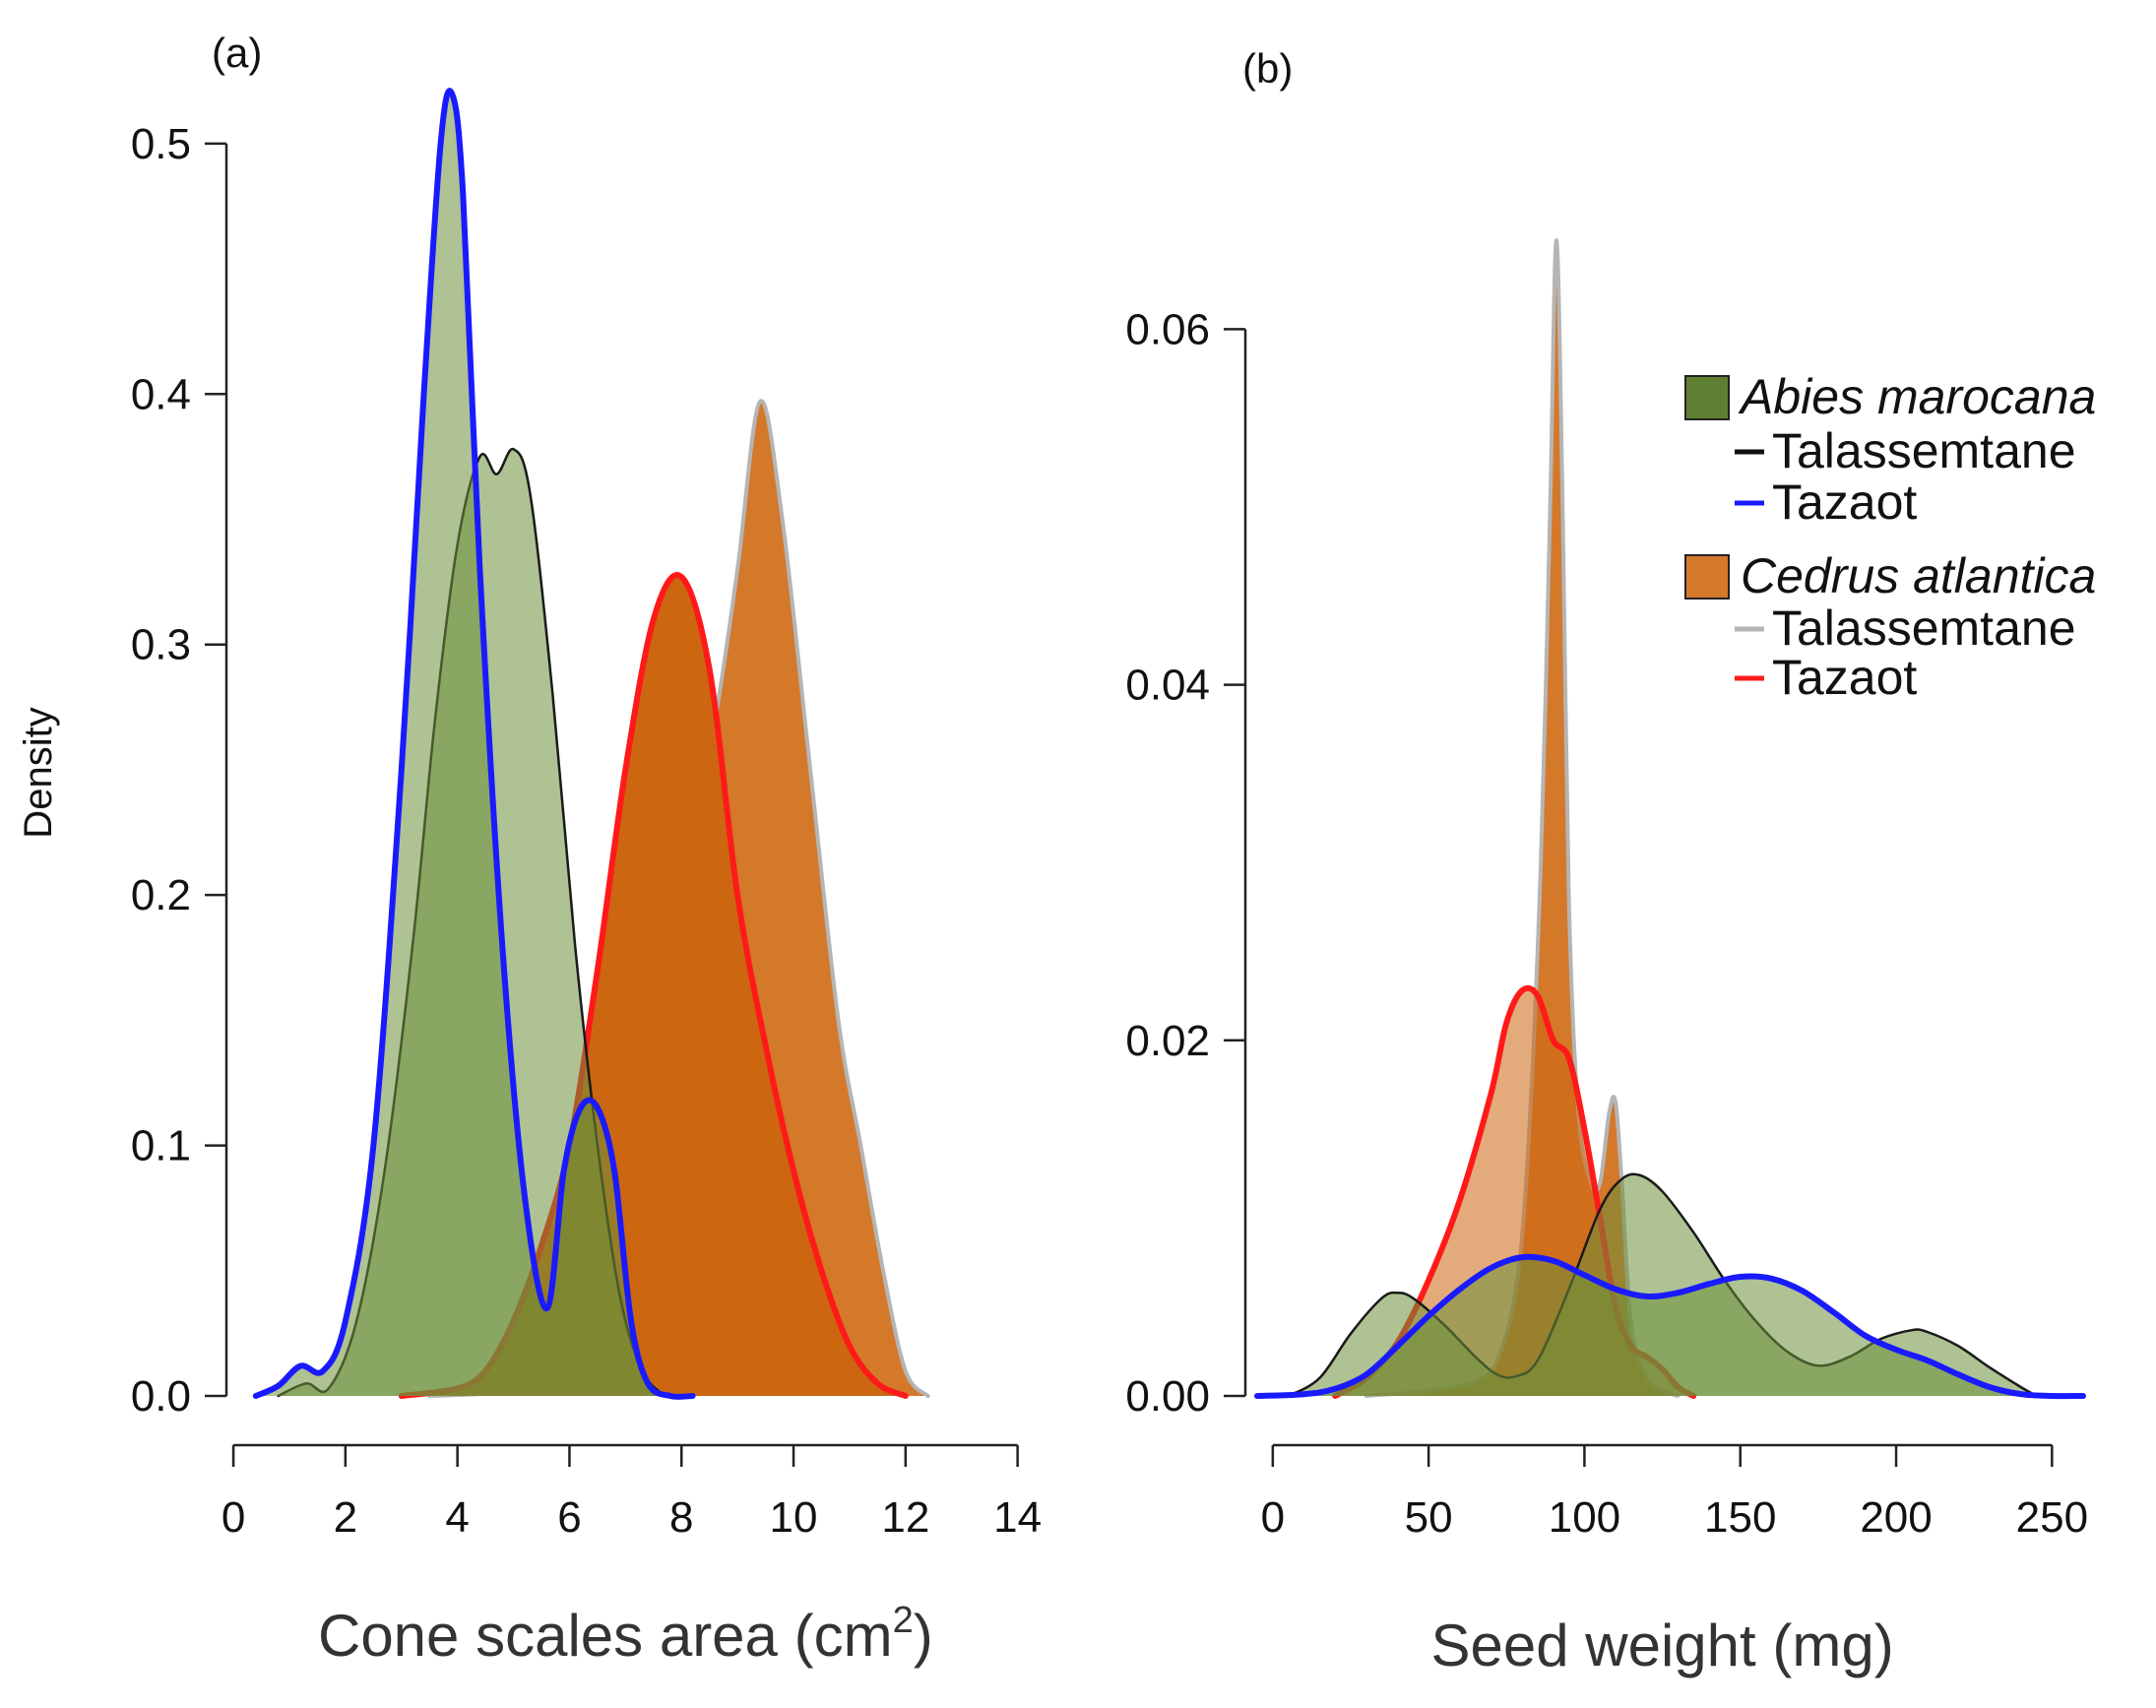 The width and height of the screenshot is (2156, 1708). Describe the element at coordinates (904, 1620) in the screenshot. I see `x-axis-title-superscript: 2` at that location.